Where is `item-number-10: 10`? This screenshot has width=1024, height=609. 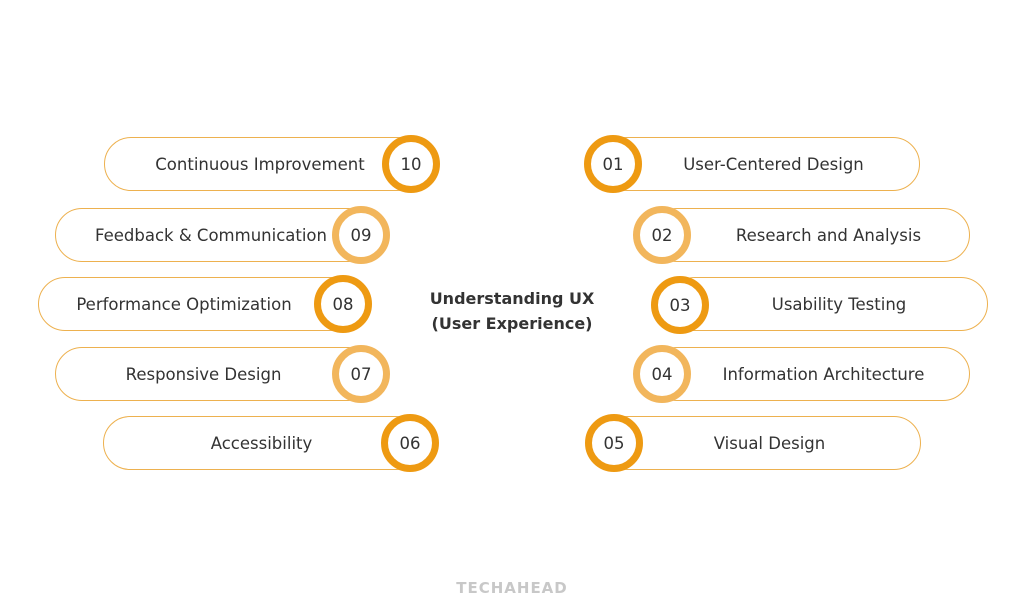
item-number-10: 10 is located at coordinates (411, 164).